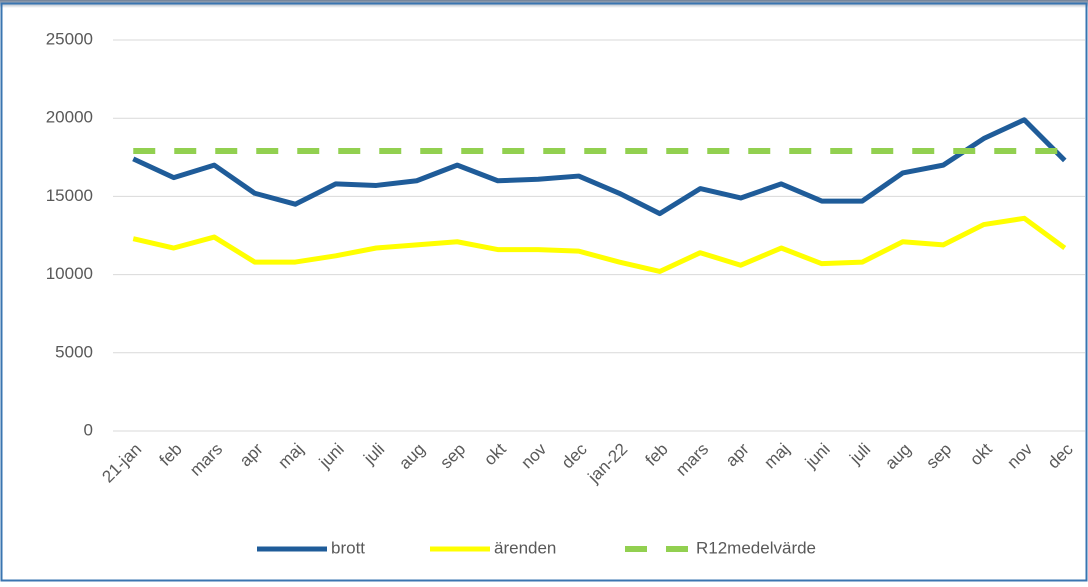 The height and width of the screenshot is (587, 1088). Describe the element at coordinates (525, 547) in the screenshot. I see `legend-label: ärenden` at that location.